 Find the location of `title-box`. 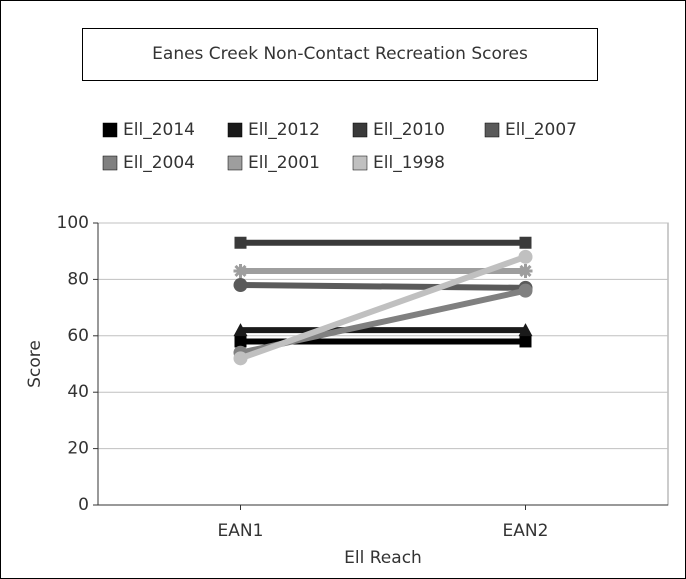

title-box is located at coordinates (340, 54).